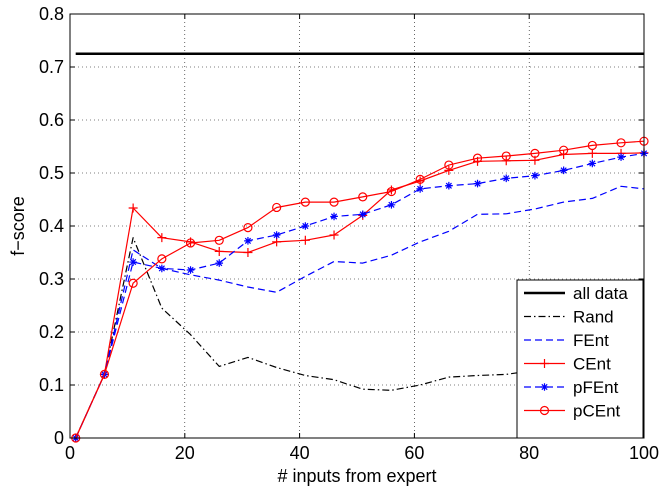 The image size is (664, 498). Describe the element at coordinates (18, 226) in the screenshot. I see `y-axis-title: f−score` at that location.